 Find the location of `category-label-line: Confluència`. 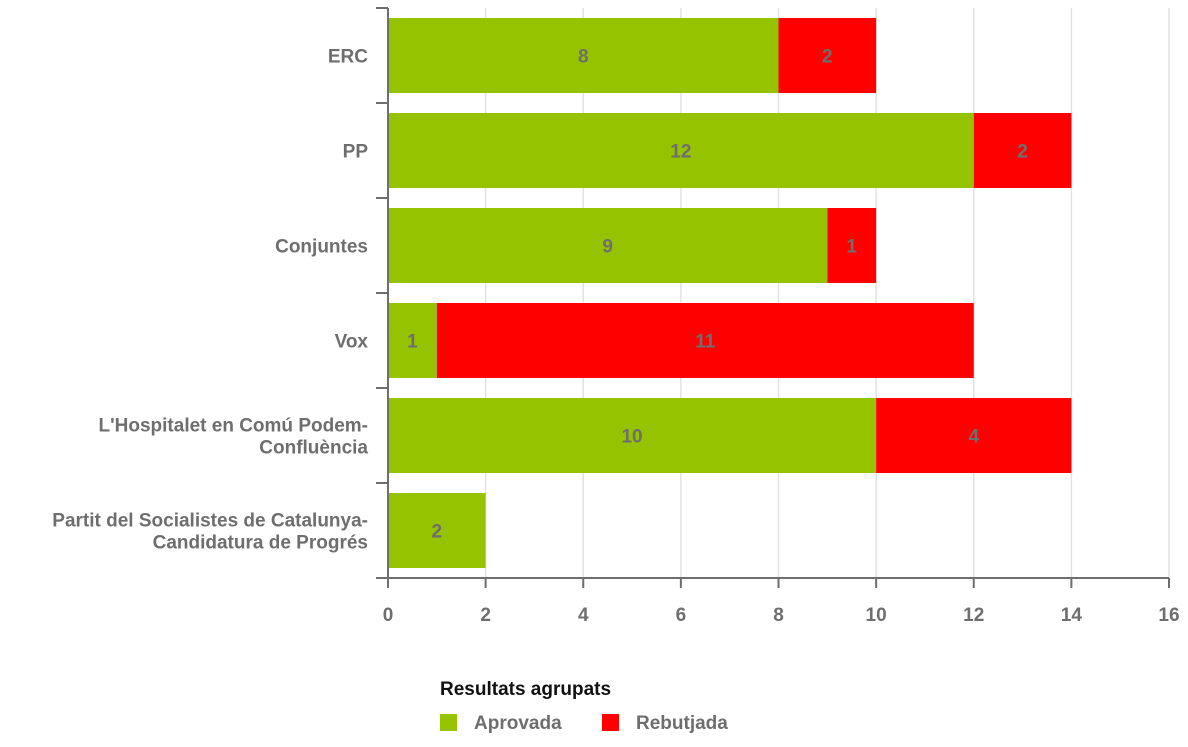

category-label-line: Confluència is located at coordinates (313, 448).